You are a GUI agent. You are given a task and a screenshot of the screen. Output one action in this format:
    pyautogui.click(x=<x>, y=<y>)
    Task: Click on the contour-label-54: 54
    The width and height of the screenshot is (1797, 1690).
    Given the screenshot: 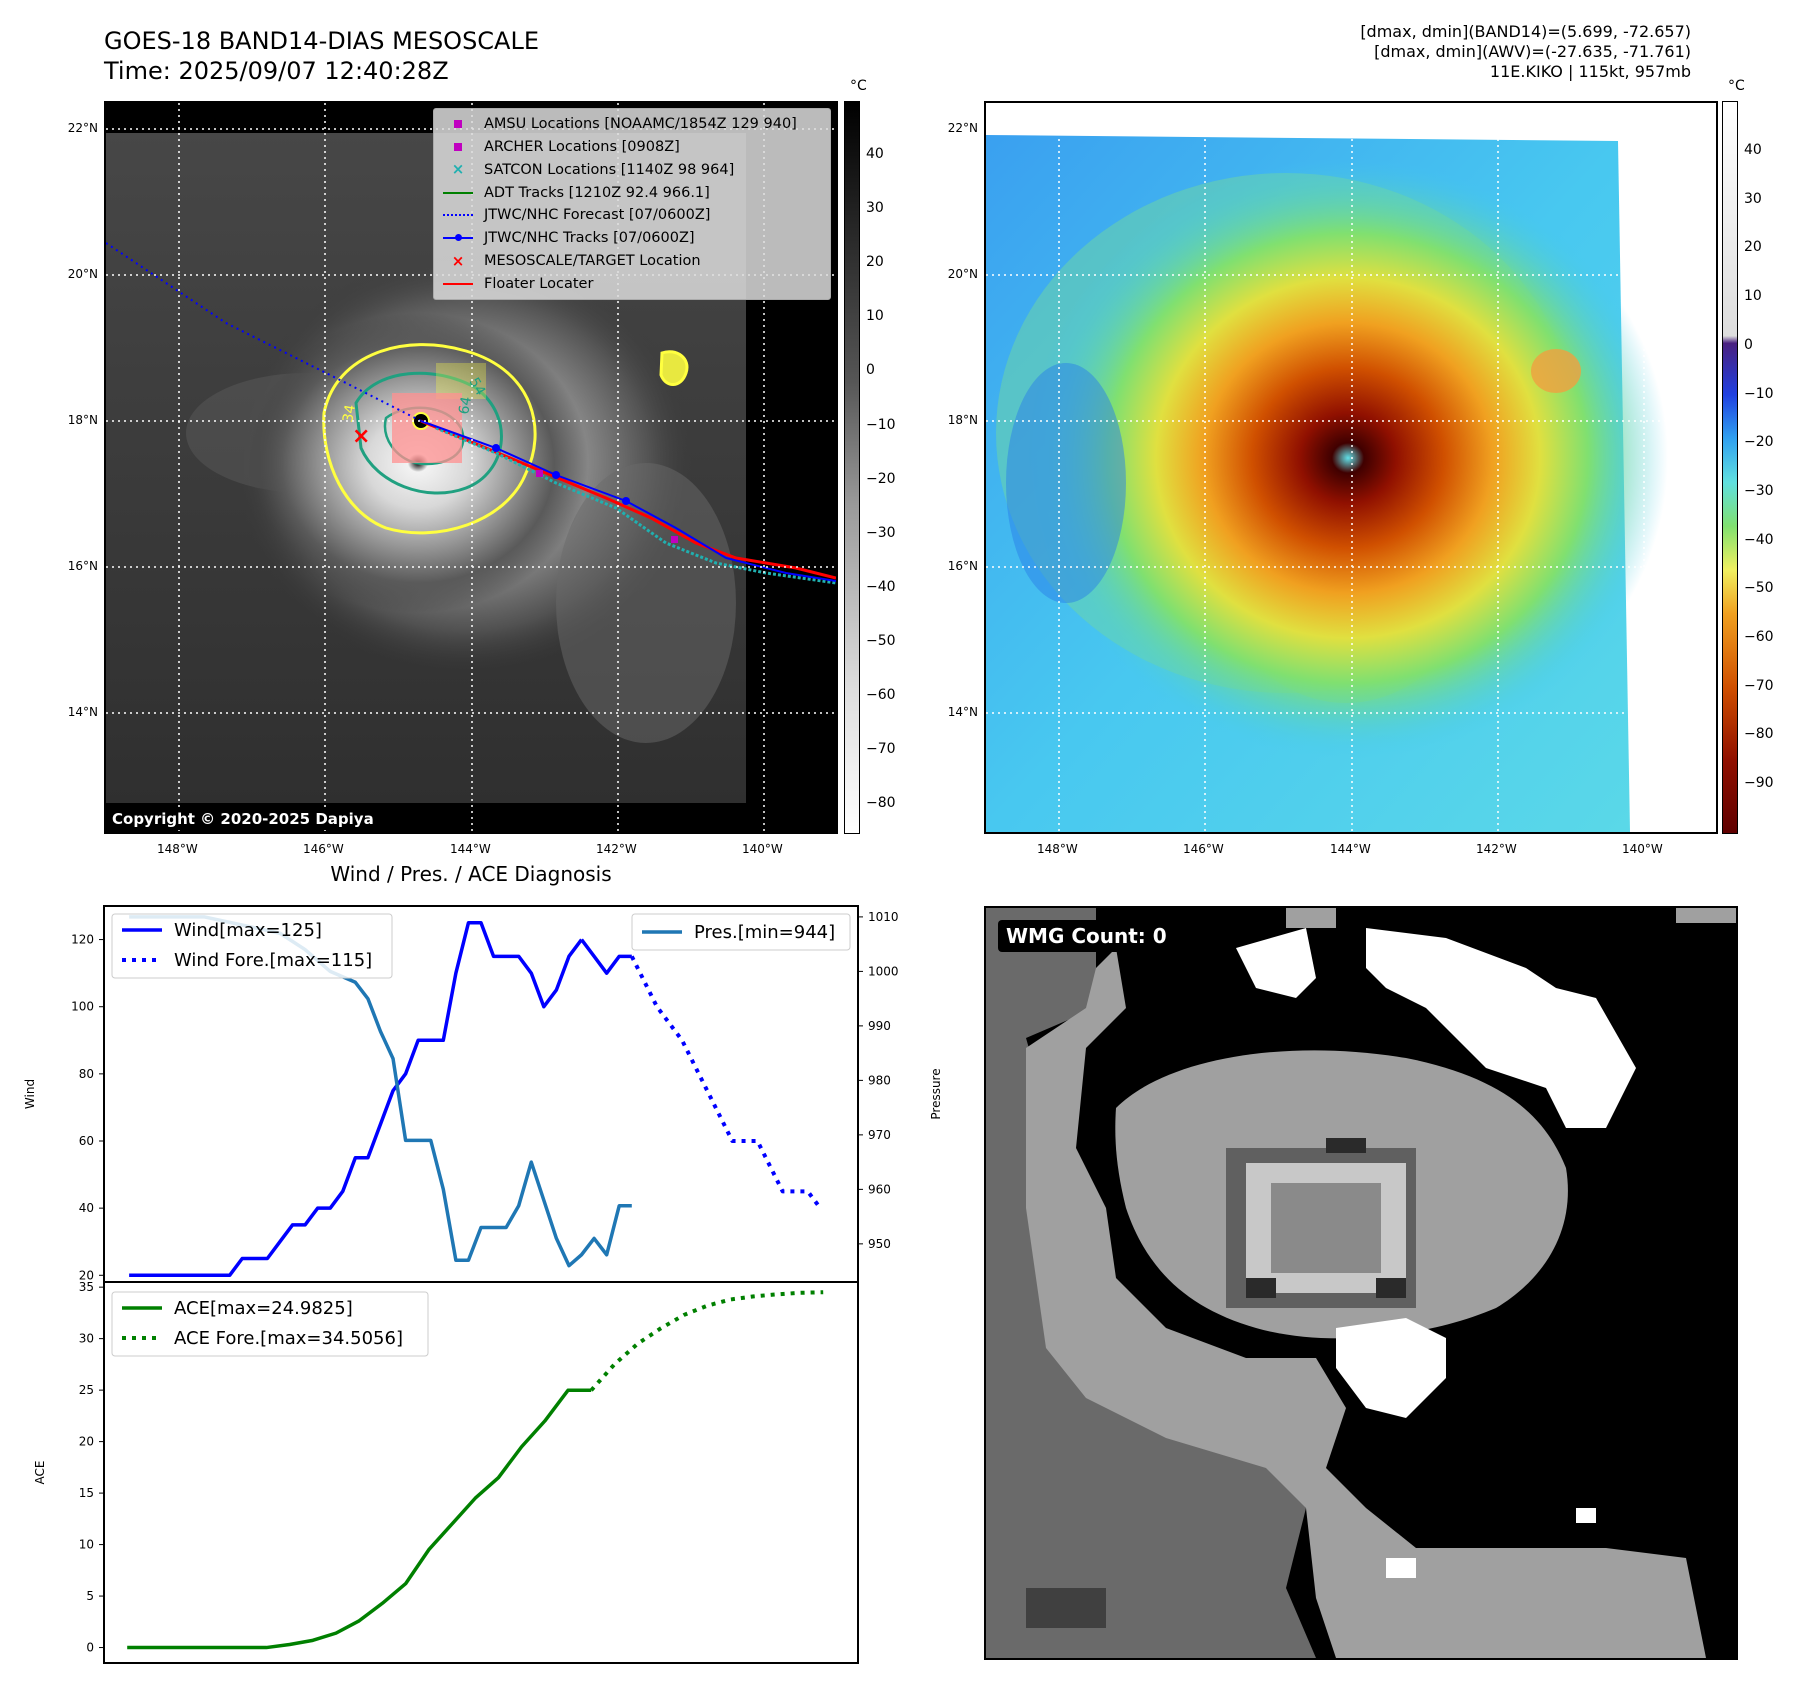 What is the action you would take?
    pyautogui.click(x=477, y=387)
    